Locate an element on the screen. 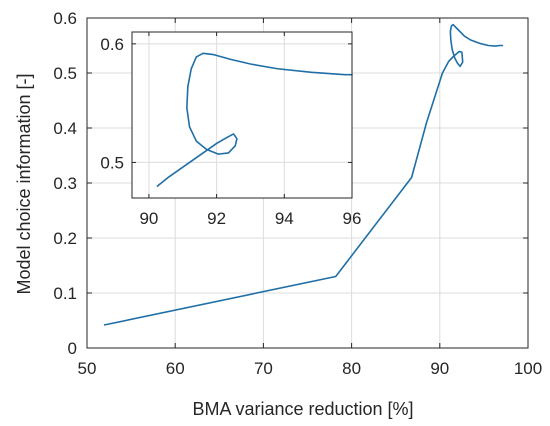 This screenshot has height=426, width=550. y-axis-label: Model choice information [-] is located at coordinates (24, 183).